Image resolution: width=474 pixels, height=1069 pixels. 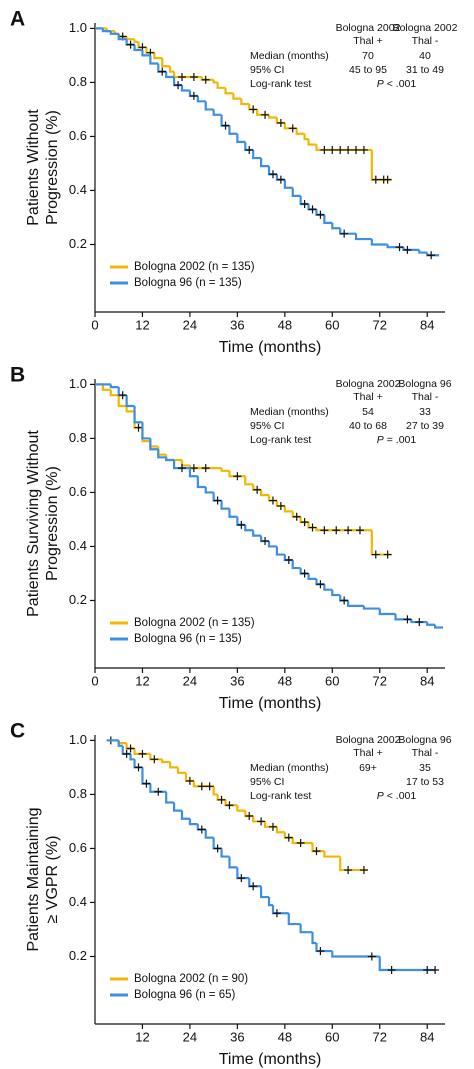 What do you see at coordinates (33, 523) in the screenshot?
I see `y-axis-label: Patients Surviving Without` at bounding box center [33, 523].